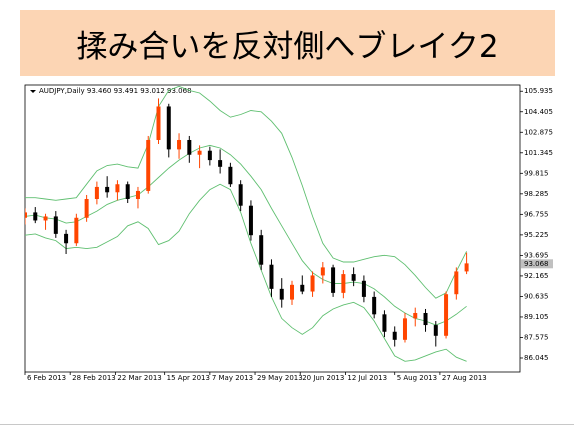 This screenshot has width=574, height=431. Describe the element at coordinates (367, 378) in the screenshot. I see `x-tick-label: 12 Jul 2013` at that location.